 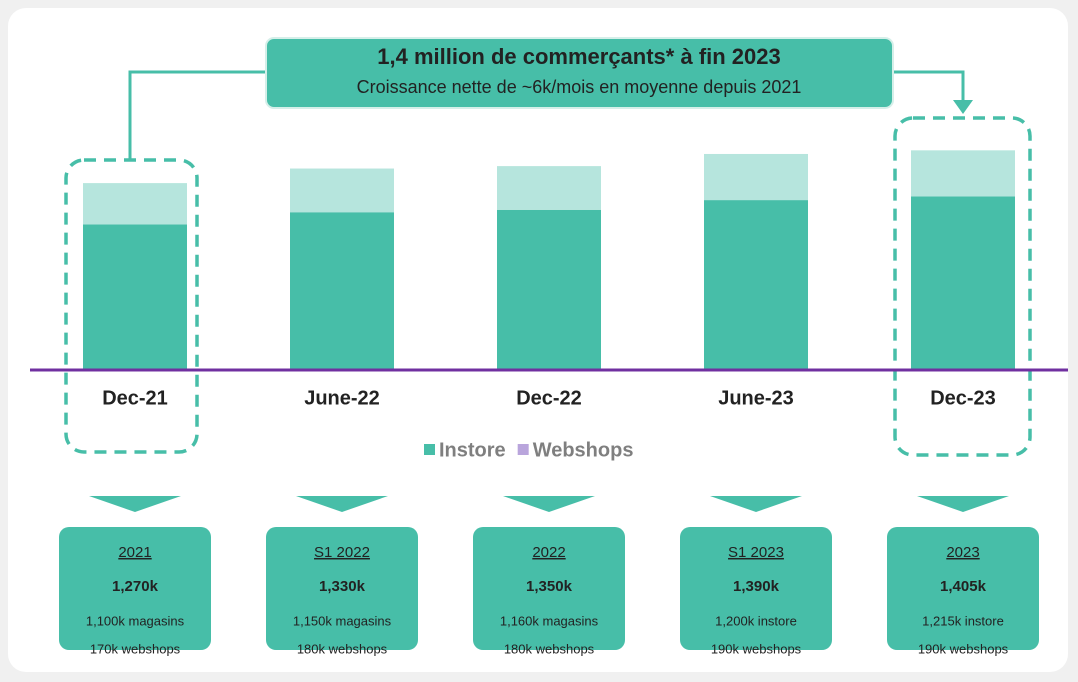 I want to click on total-label: 1,405k, so click(x=963, y=586).